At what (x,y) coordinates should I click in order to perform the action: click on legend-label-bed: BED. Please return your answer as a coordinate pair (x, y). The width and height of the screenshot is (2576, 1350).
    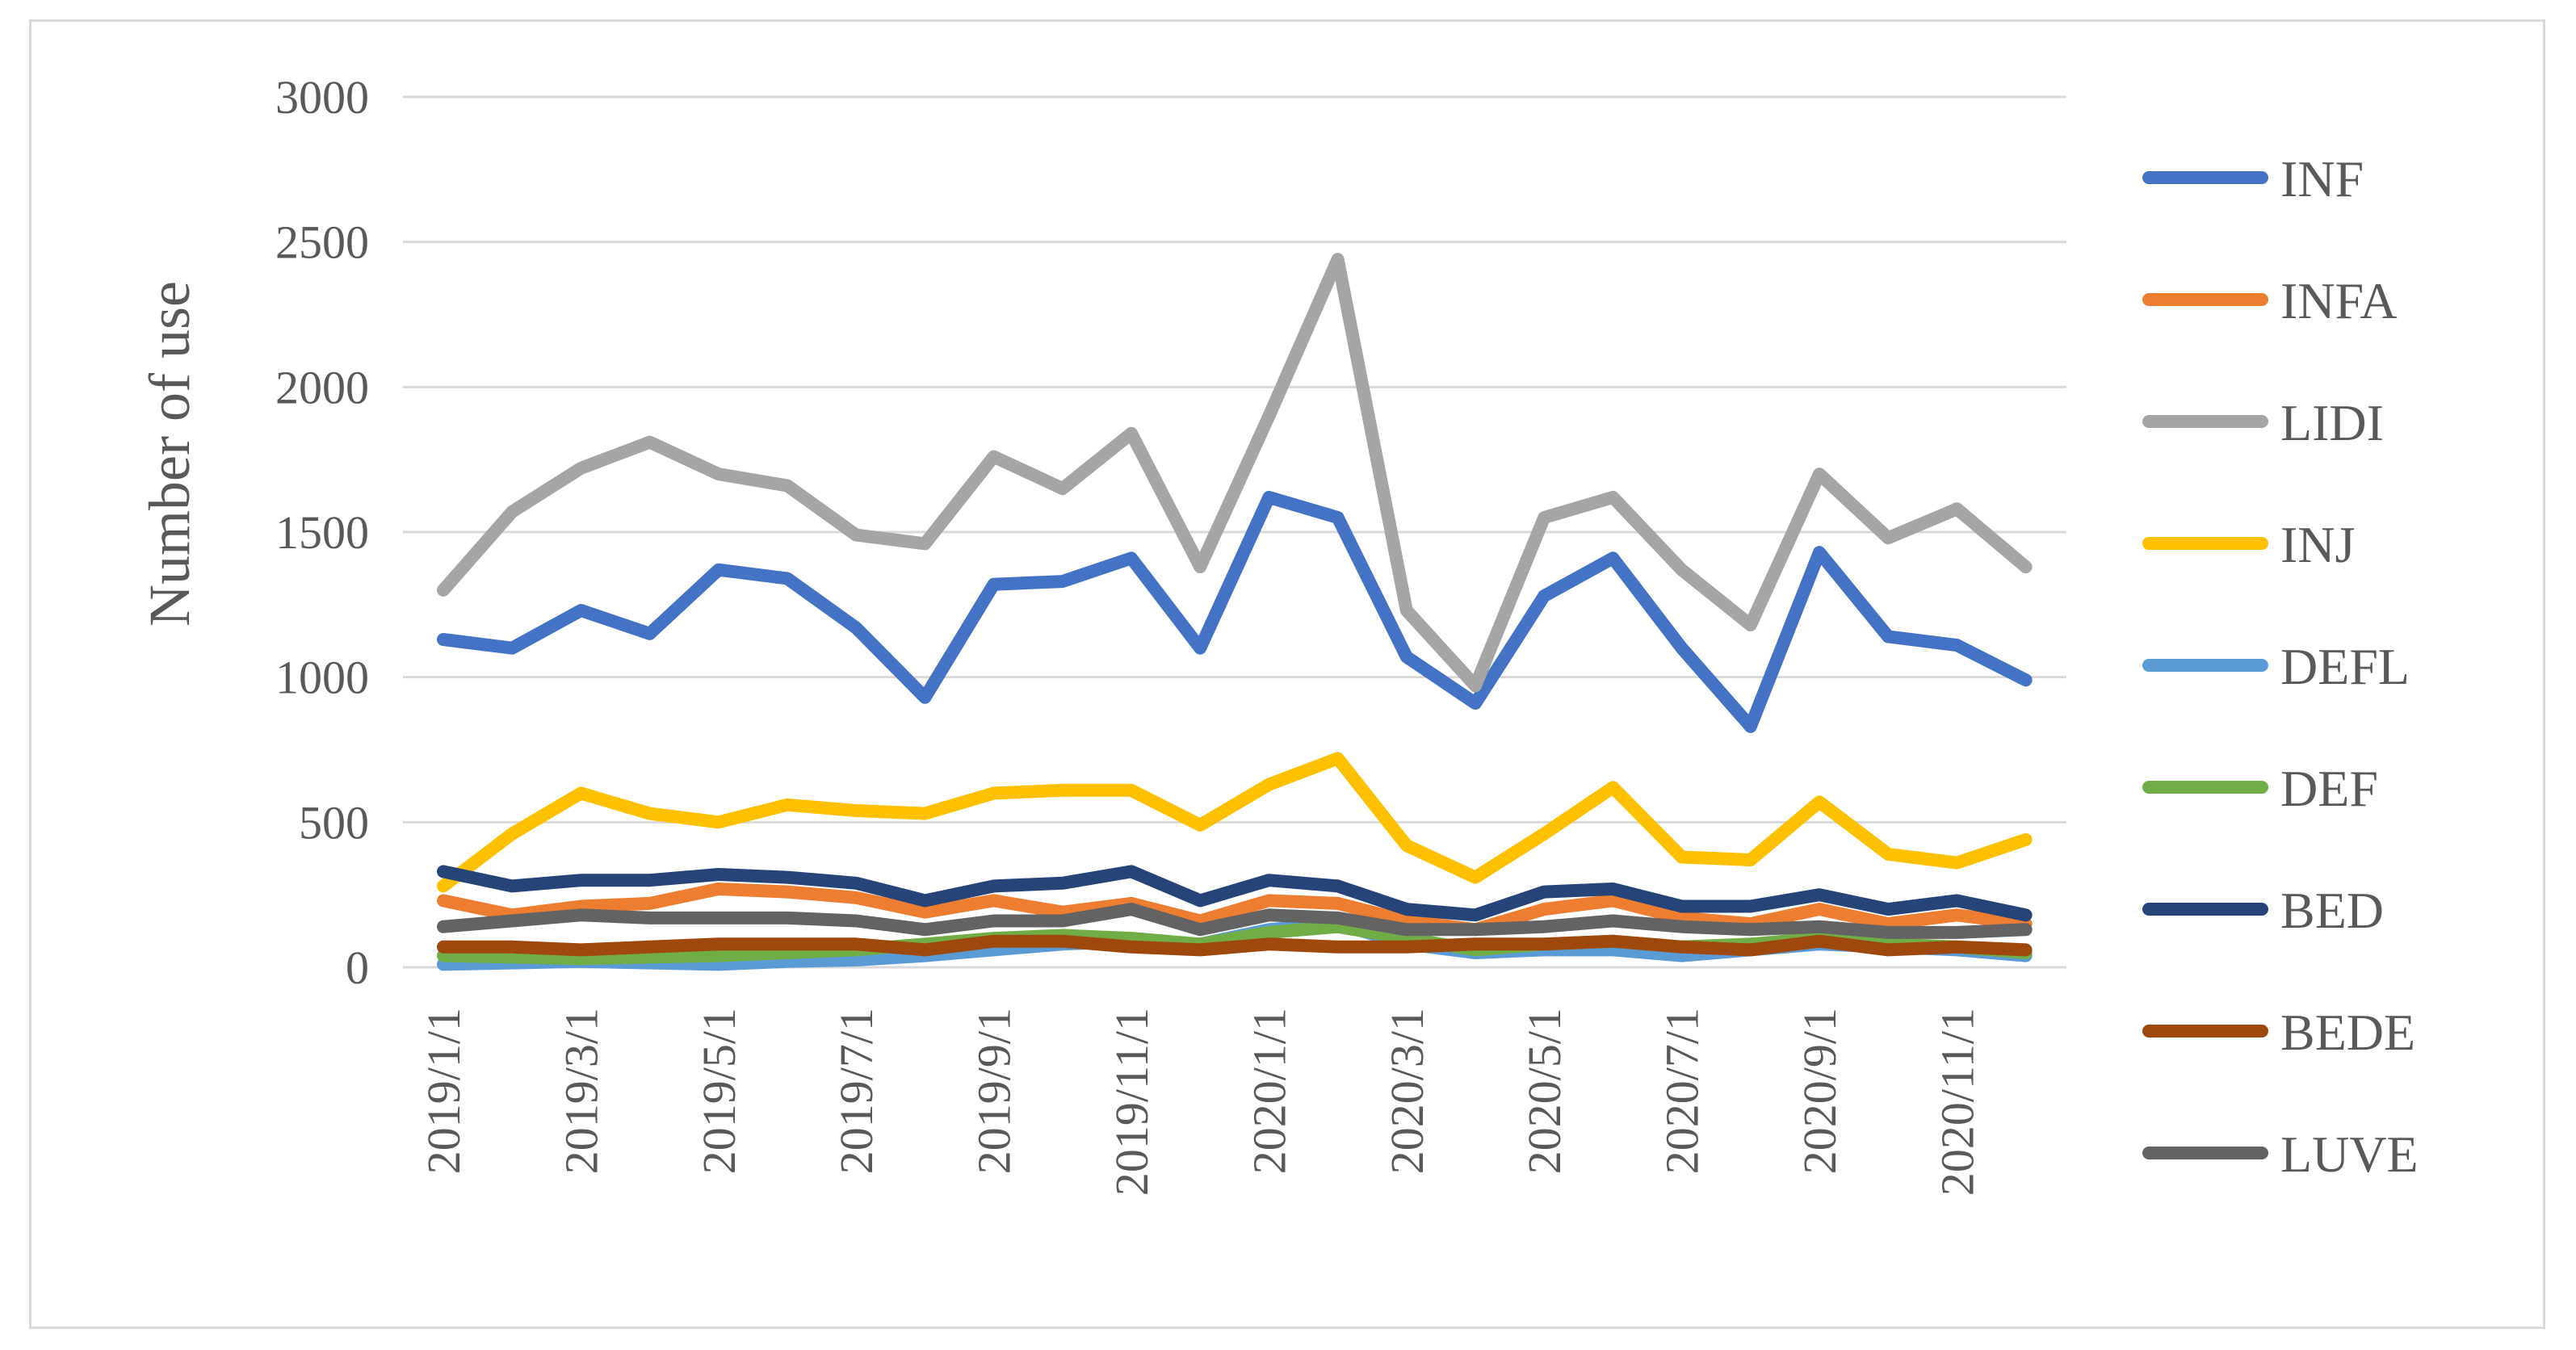
    Looking at the image, I should click on (2332, 911).